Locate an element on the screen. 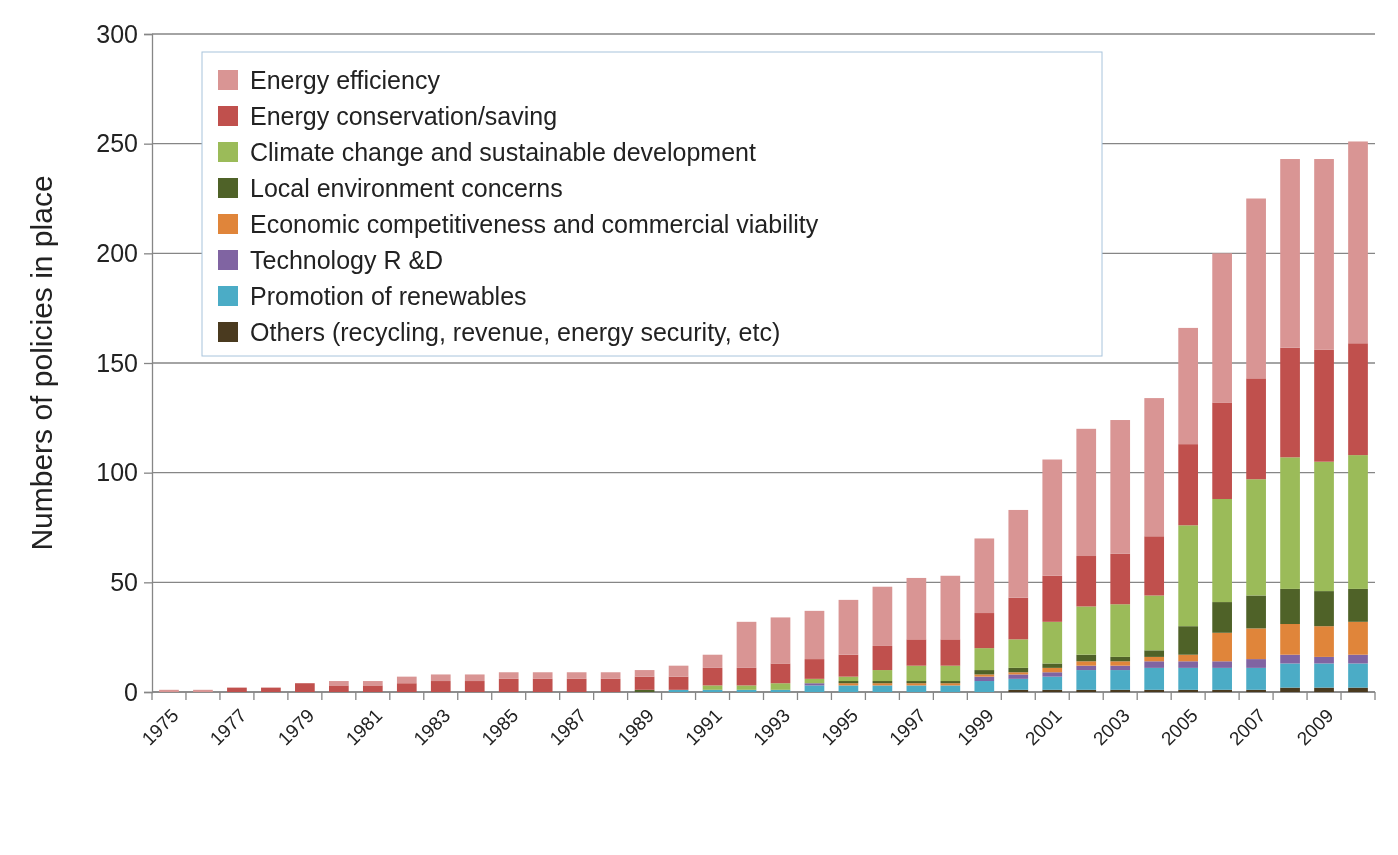 Image resolution: width=1398 pixels, height=855 pixels. y-tick-label: 100 is located at coordinates (117, 472).